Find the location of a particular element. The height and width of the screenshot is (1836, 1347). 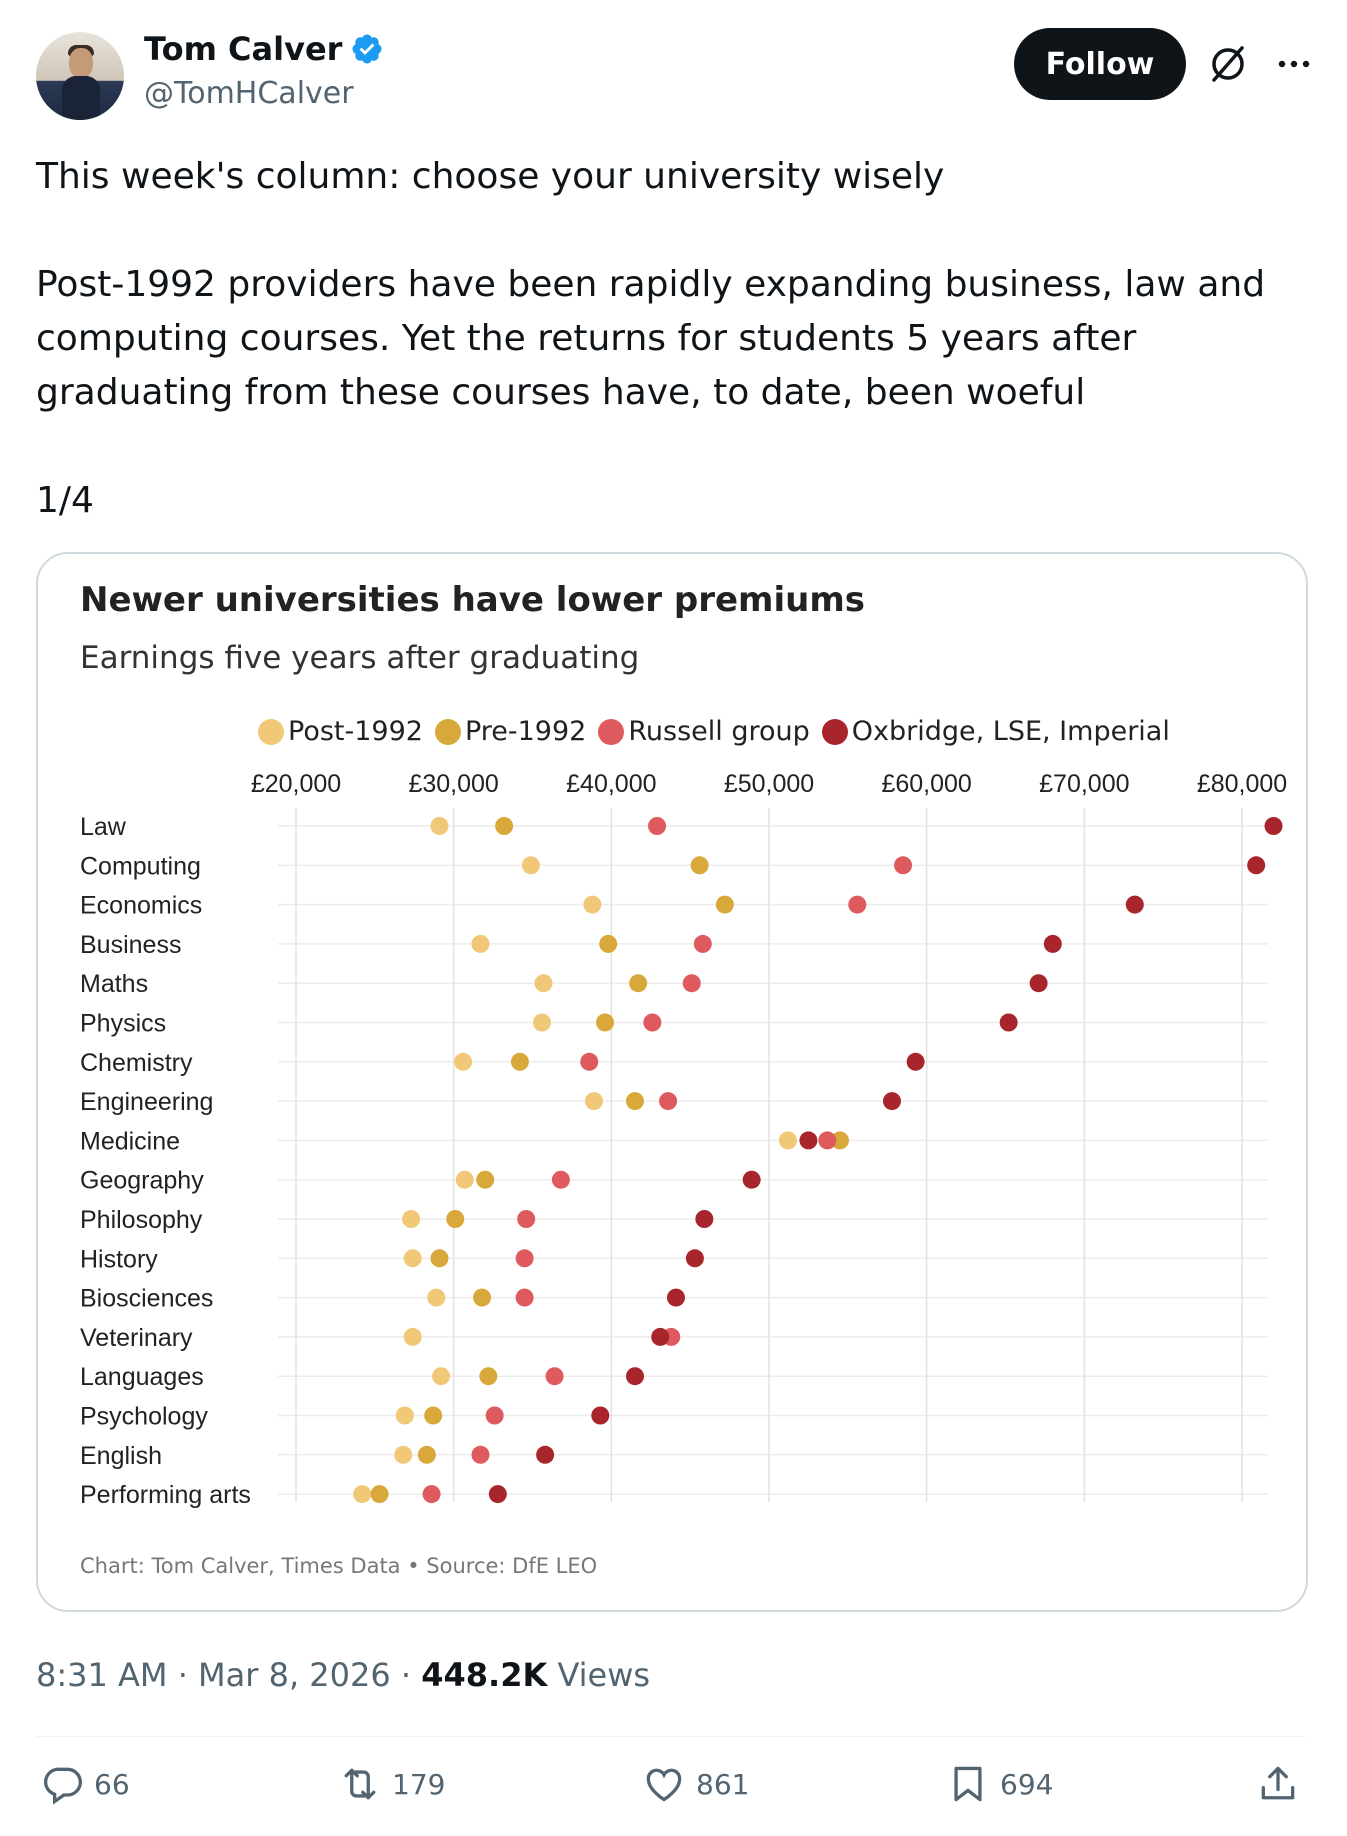

like-button: 861 is located at coordinates (695, 1784).